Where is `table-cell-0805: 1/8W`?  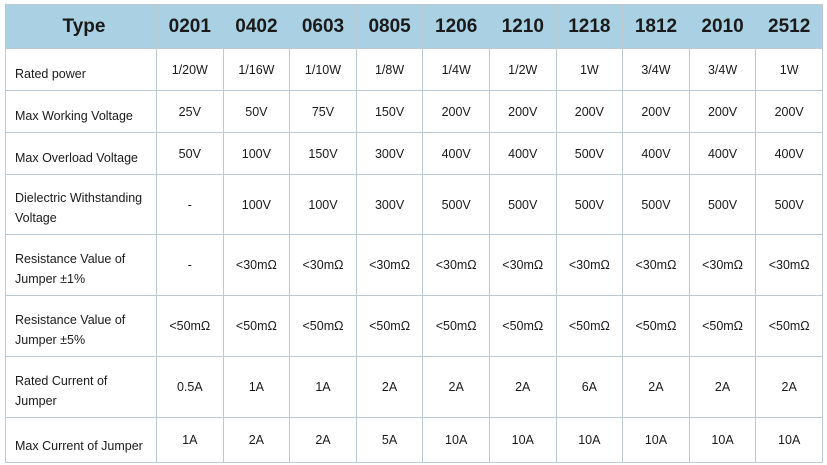 table-cell-0805: 1/8W is located at coordinates (389, 69).